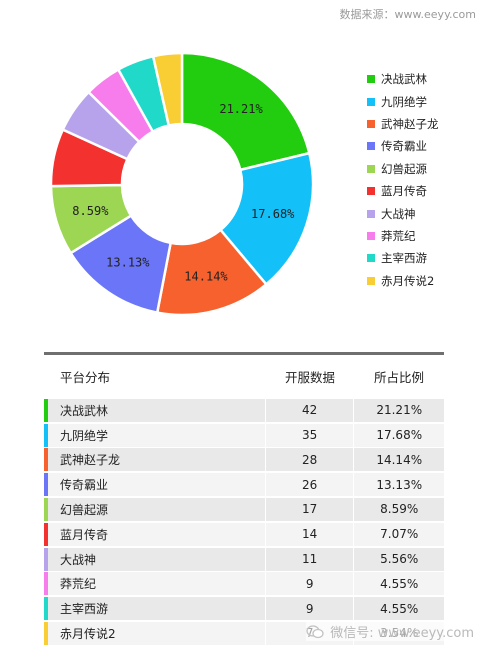  I want to click on wechat-watermark: 微信号: www.eeyy.com, so click(390, 631).